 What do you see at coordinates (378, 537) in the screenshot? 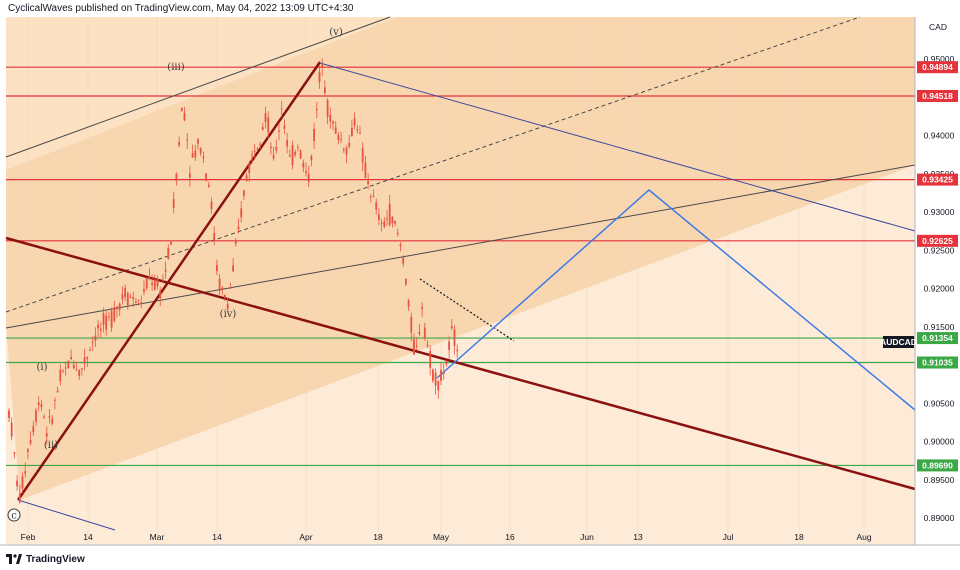
I see `time-tick-label: 18` at bounding box center [378, 537].